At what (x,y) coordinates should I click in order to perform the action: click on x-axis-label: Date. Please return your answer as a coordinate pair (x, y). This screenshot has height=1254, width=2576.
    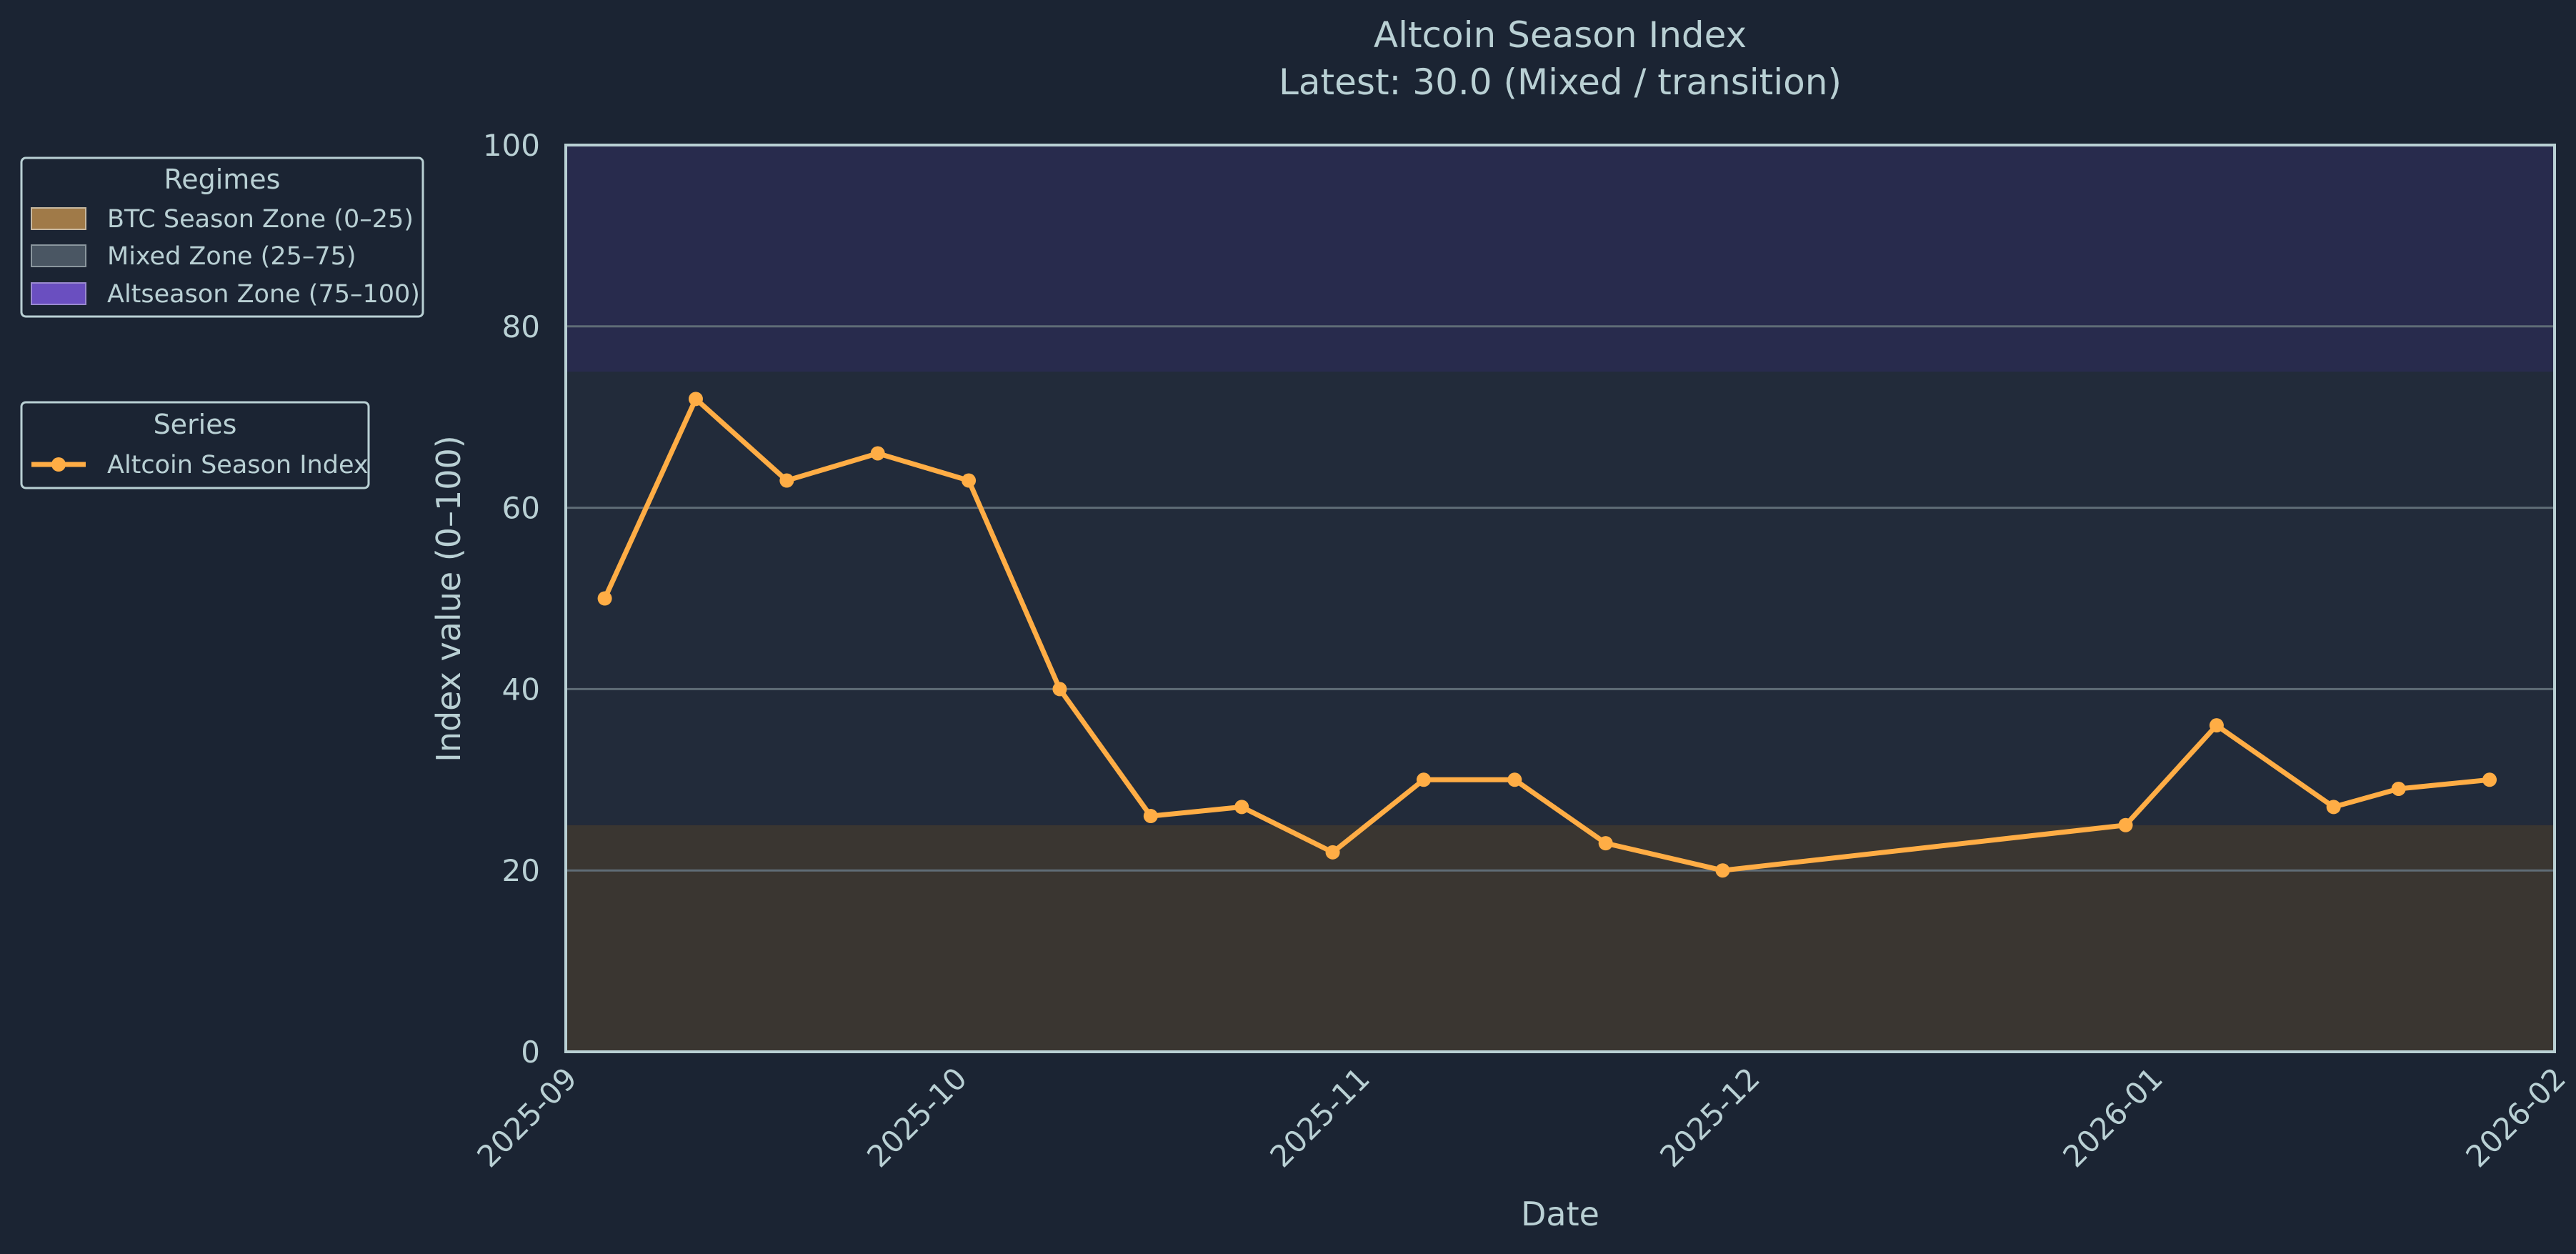
    Looking at the image, I should click on (1560, 1214).